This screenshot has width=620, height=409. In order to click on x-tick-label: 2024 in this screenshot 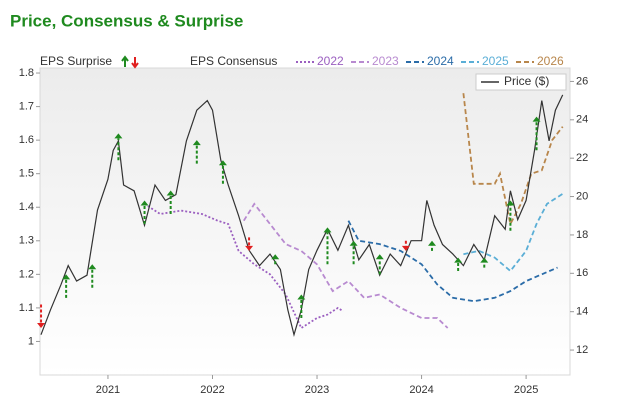, I will do `click(421, 390)`.